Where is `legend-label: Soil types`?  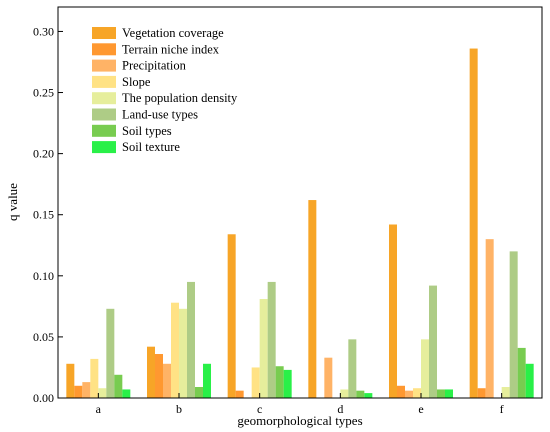 legend-label: Soil types is located at coordinates (147, 131).